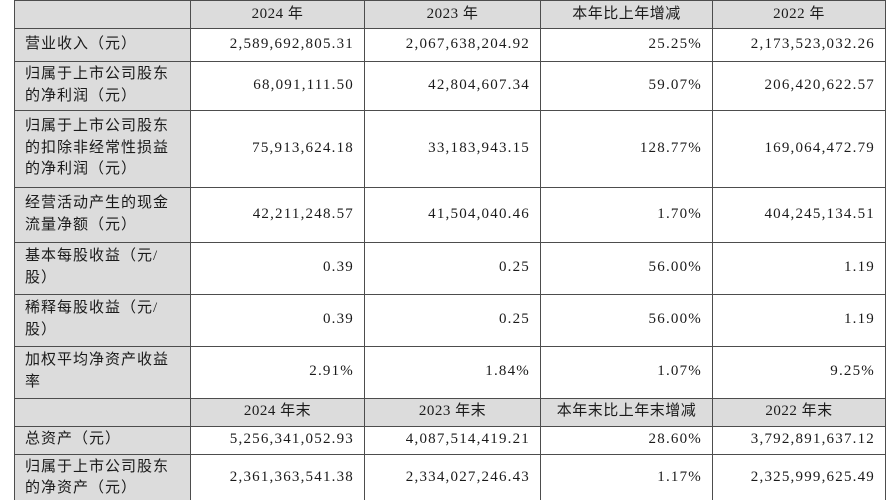 This screenshot has height=500, width=892. I want to click on cell-2023: 41,504,040.46, so click(452, 214).